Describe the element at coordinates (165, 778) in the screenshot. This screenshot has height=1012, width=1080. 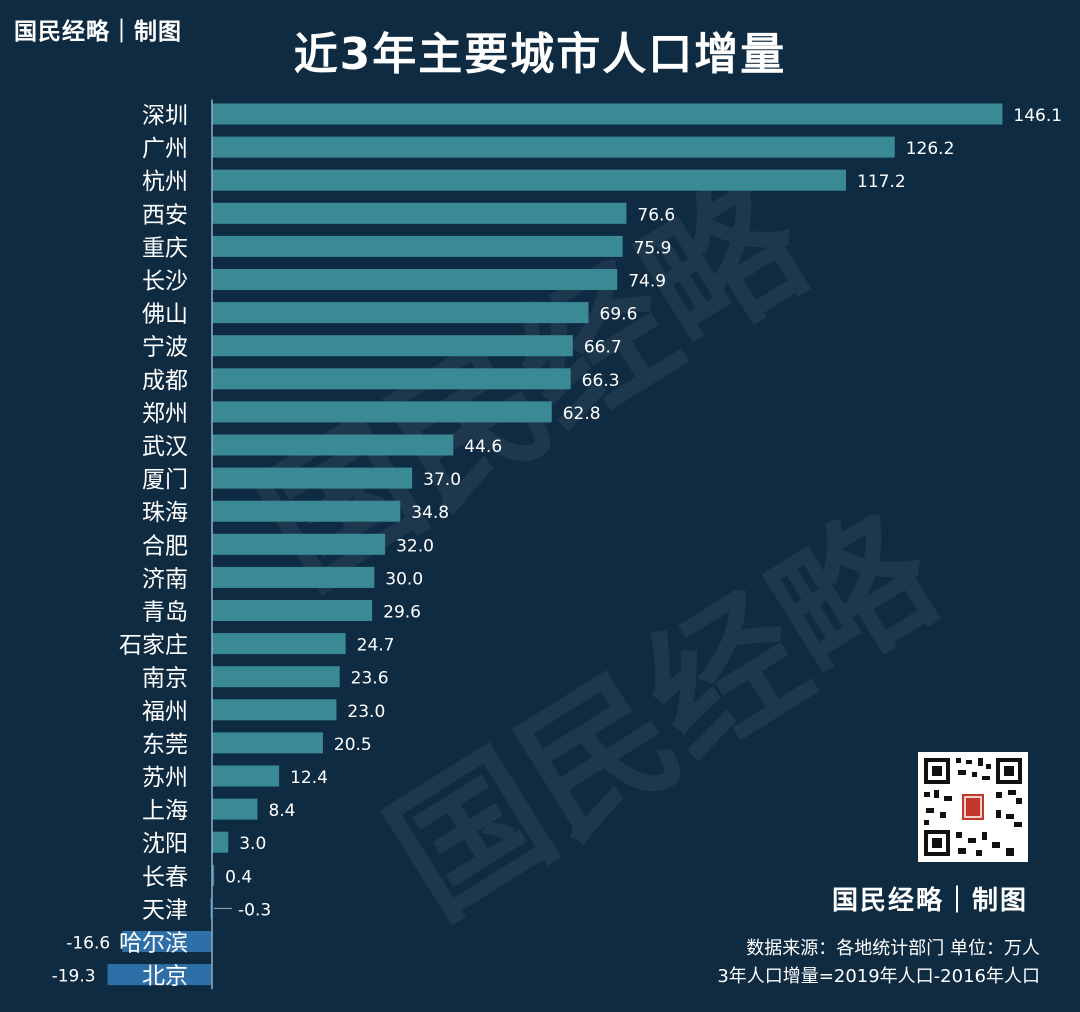
I see `category-label: 苏州` at that location.